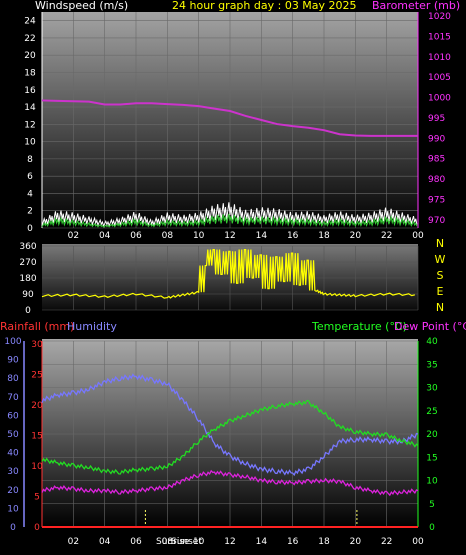 This screenshot has width=466, height=555. I want to click on x-tick-label-temp: 18, so click(324, 542).